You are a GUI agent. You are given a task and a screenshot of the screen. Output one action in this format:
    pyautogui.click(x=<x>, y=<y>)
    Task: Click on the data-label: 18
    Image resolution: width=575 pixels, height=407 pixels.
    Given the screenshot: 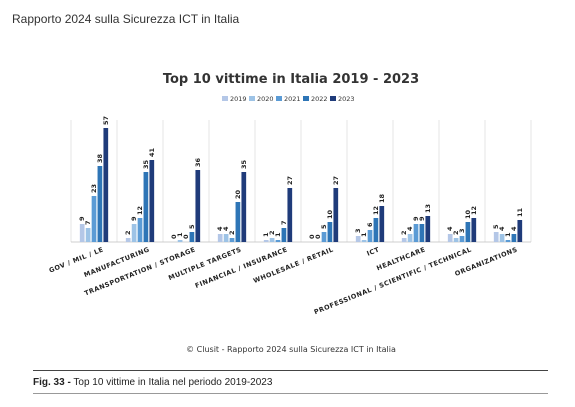 What is the action you would take?
    pyautogui.click(x=382, y=198)
    